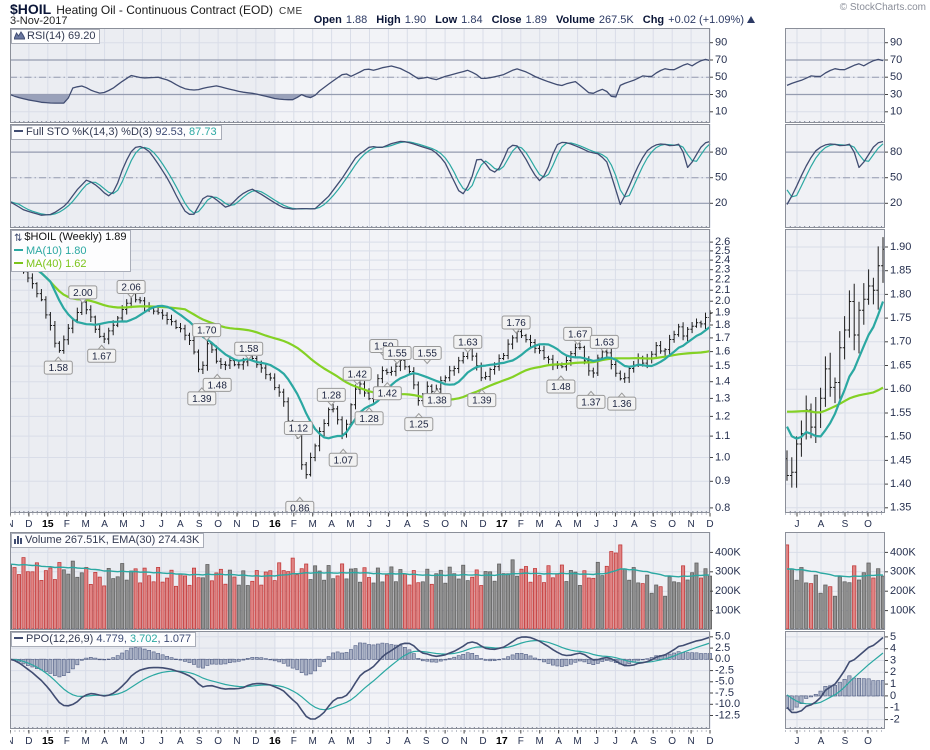  What do you see at coordinates (18, 238) in the screenshot?
I see `updown-arrows-icon: ⇅` at bounding box center [18, 238].